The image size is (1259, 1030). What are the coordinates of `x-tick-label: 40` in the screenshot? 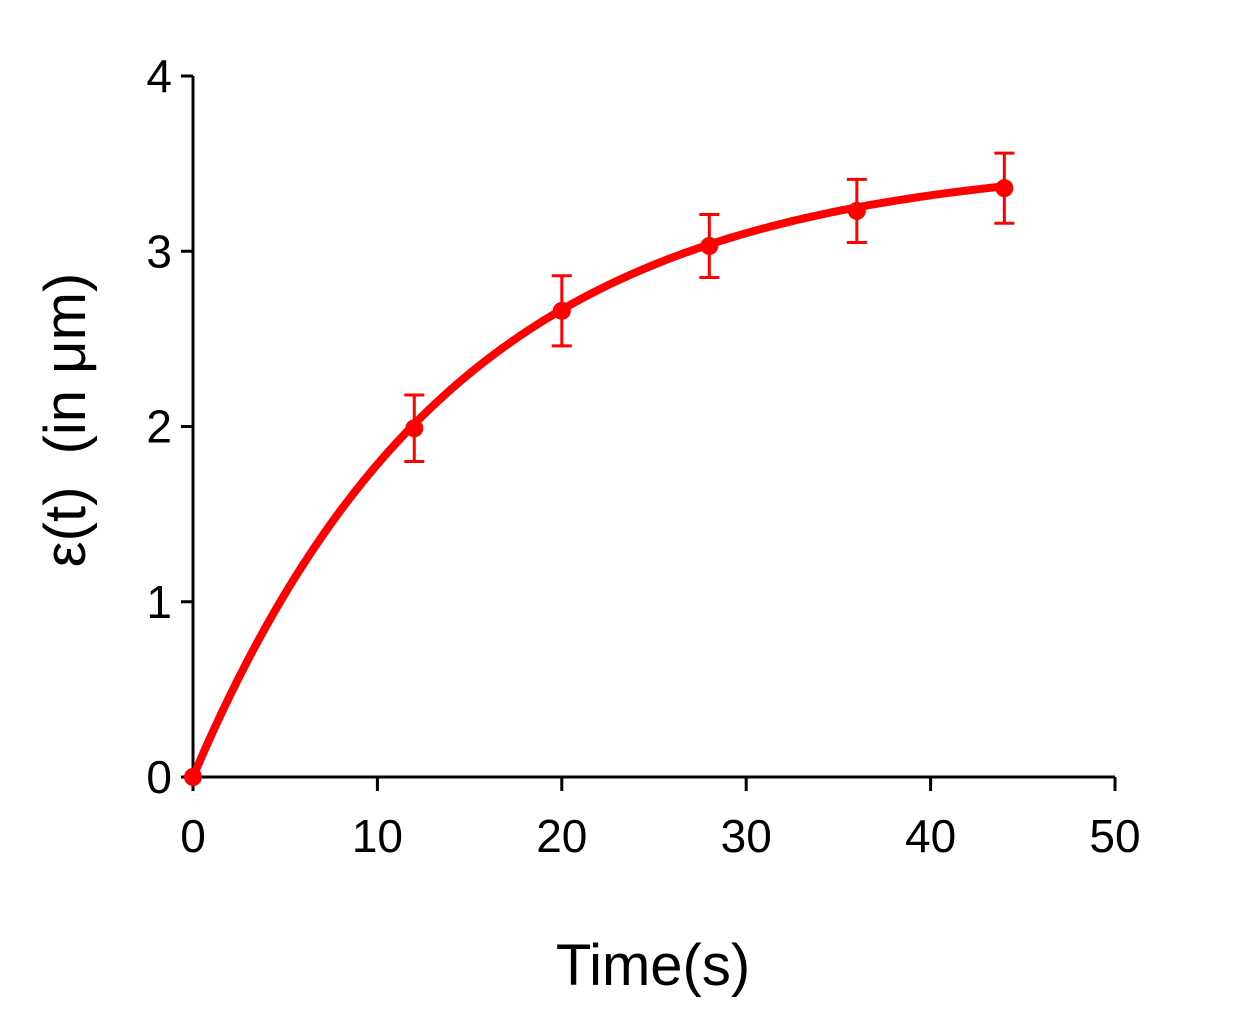 It's located at (930, 836).